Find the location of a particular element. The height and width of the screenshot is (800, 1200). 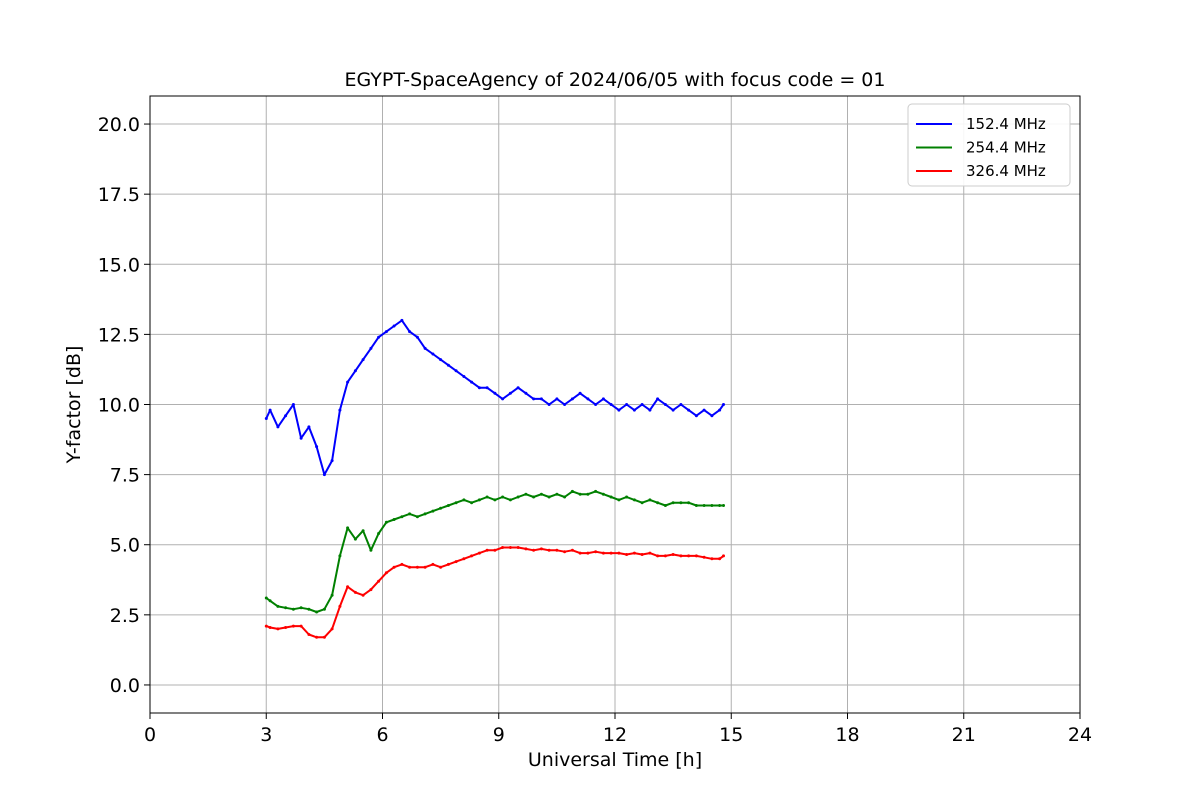

legend-label: 254.4 MHz is located at coordinates (1006, 148).